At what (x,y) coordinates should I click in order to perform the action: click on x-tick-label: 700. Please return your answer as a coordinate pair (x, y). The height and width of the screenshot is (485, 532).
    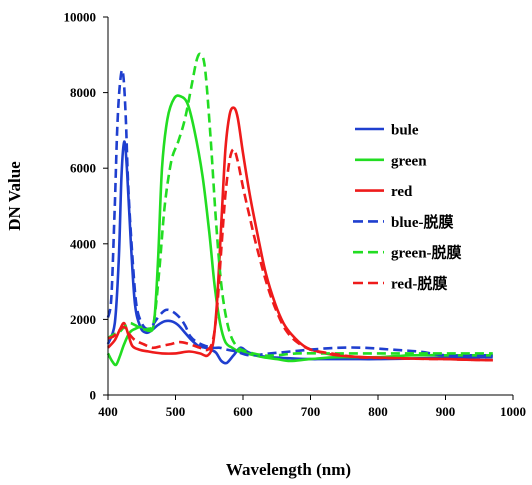
    Looking at the image, I should click on (311, 411).